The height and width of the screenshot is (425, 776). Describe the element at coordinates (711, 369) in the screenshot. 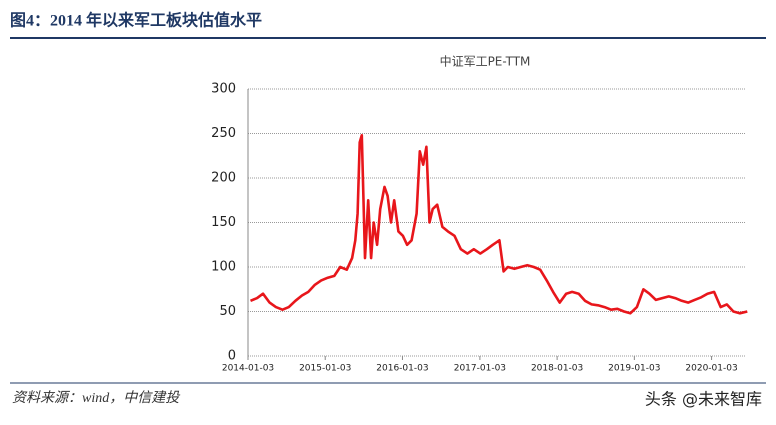

I see `x-tick-label: 2020-01-03` at that location.